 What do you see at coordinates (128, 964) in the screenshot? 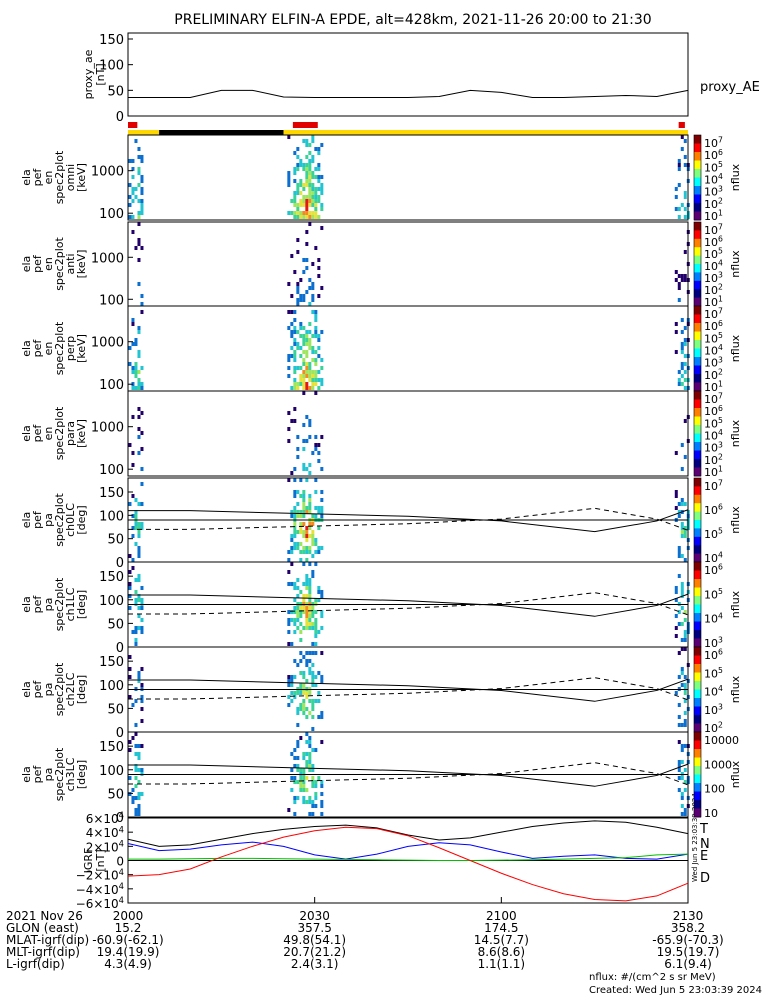
I see `ephemeris-value: 4.3(4.9)` at bounding box center [128, 964].